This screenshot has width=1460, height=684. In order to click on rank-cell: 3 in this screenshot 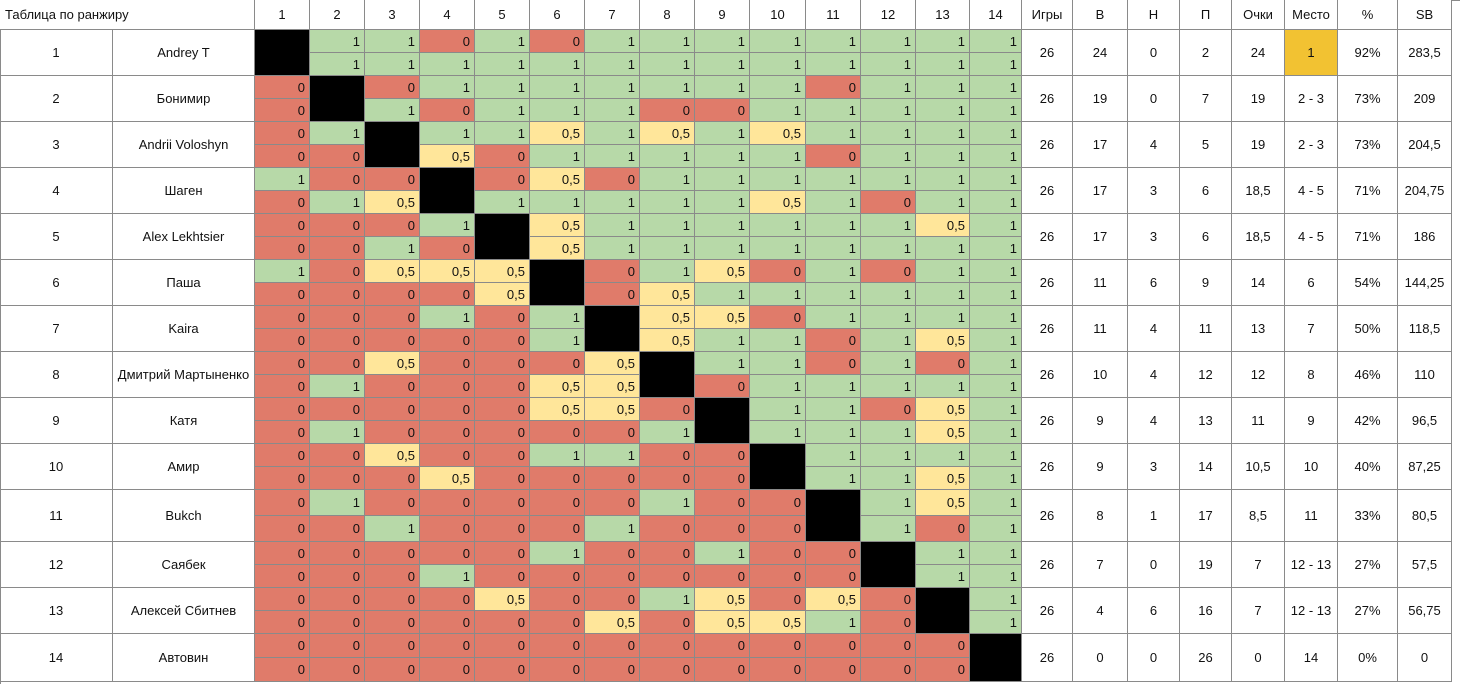, I will do `click(56, 145)`.